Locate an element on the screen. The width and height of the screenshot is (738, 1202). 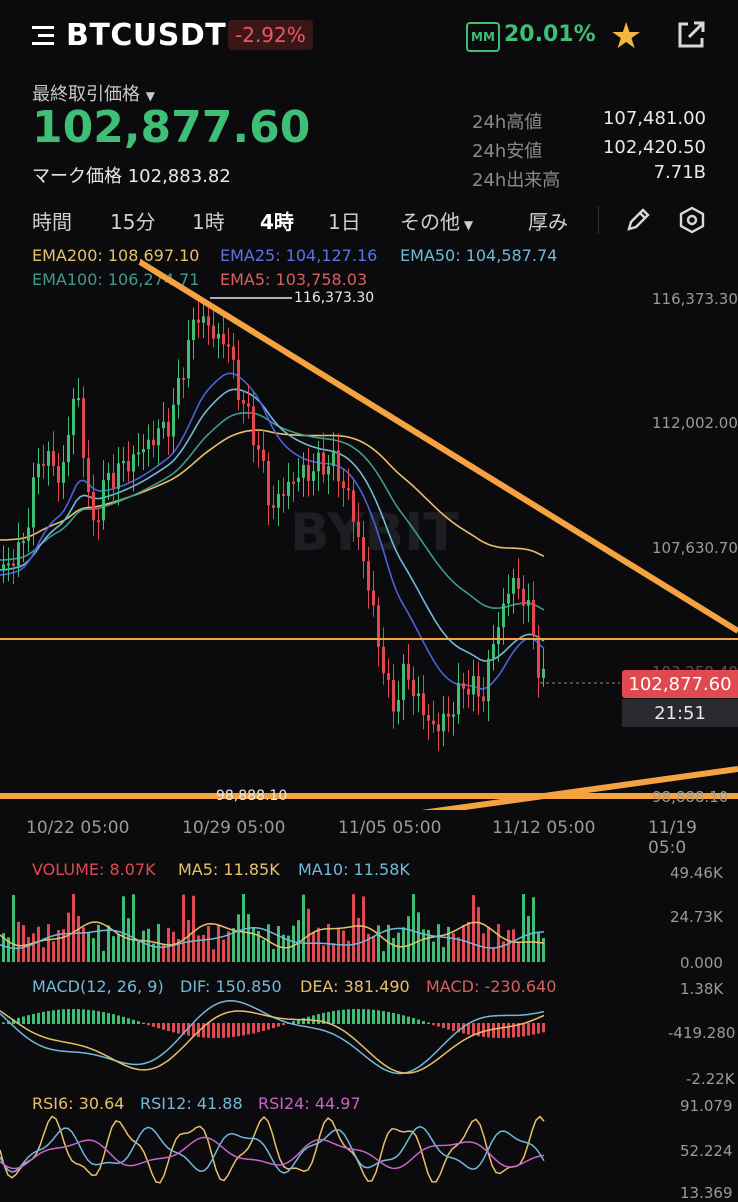
mm-value: 20.01% is located at coordinates (550, 34).